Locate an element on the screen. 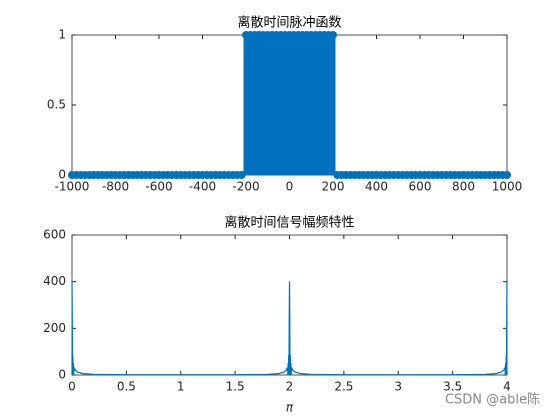  x-tick-label: 600 is located at coordinates (420, 187).